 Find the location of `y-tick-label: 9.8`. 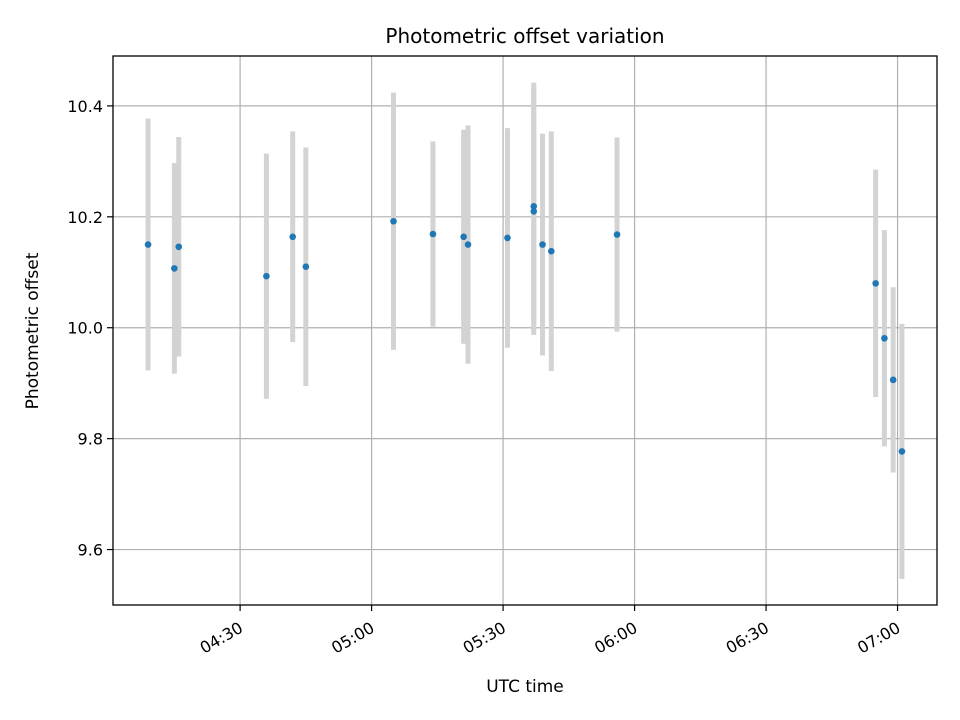

y-tick-label: 9.8 is located at coordinates (90, 439).